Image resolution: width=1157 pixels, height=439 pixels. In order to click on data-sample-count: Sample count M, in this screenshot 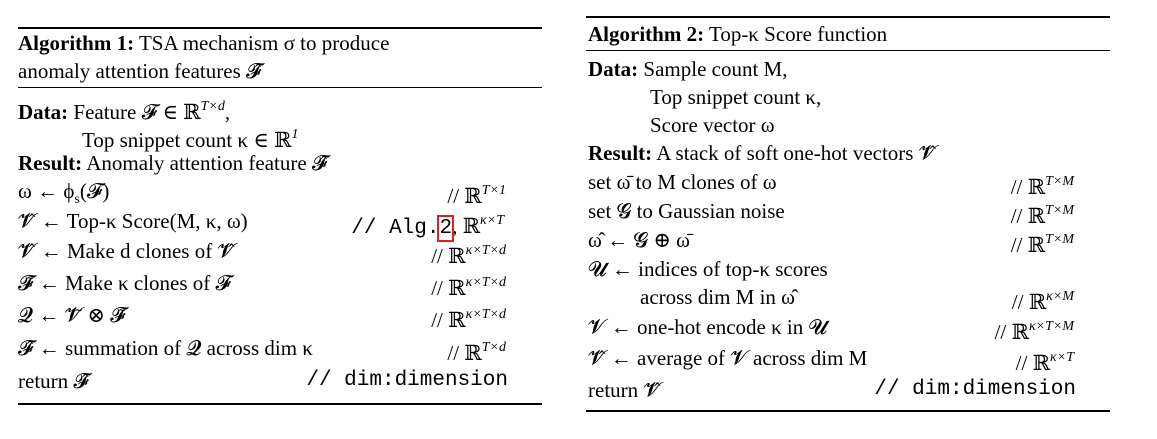, I will do `click(715, 69)`.